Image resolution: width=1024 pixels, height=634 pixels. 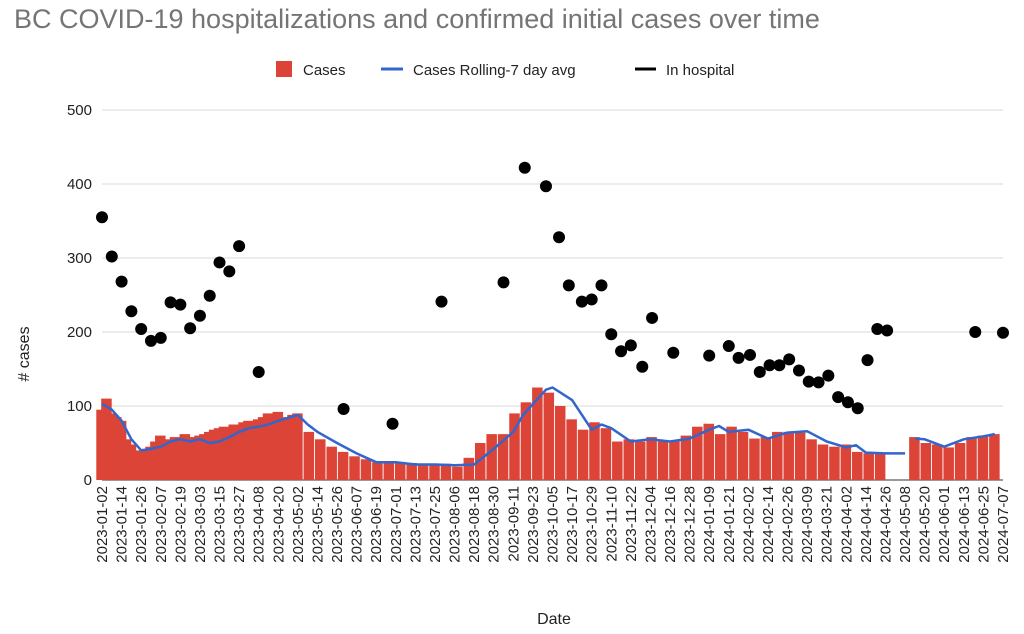 I want to click on cases-bars, so click(x=548, y=433).